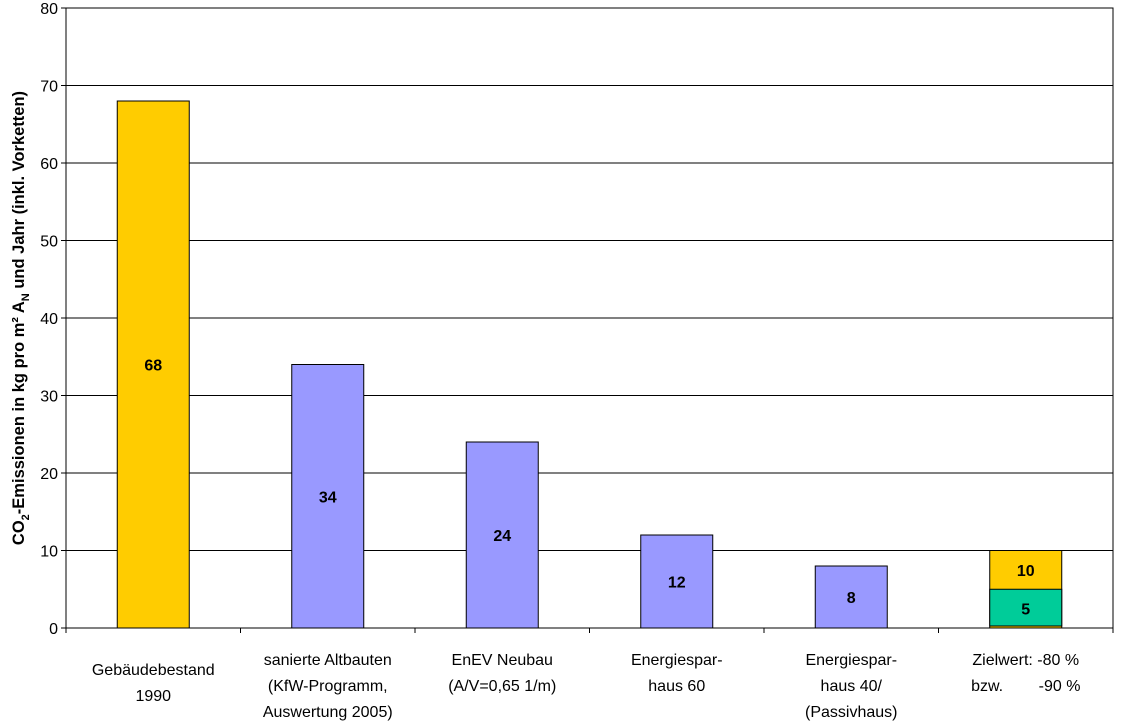  I want to click on y-tick-label: 40, so click(49, 319).